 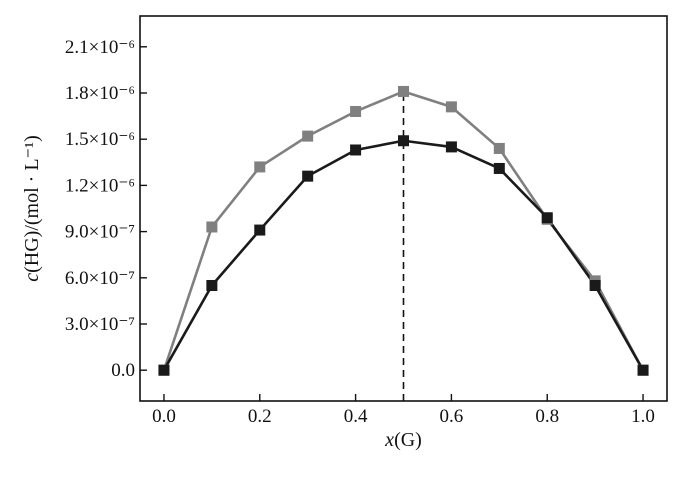 What do you see at coordinates (452, 416) in the screenshot?
I see `x-tick-label: 0.6` at bounding box center [452, 416].